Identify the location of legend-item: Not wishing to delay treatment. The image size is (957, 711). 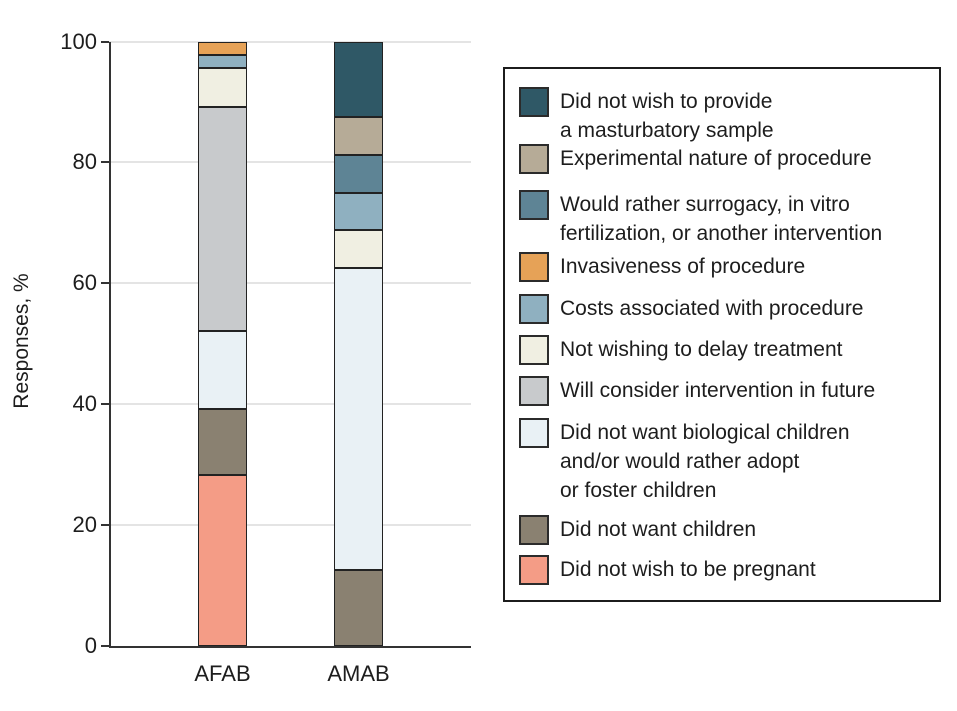
(722, 350).